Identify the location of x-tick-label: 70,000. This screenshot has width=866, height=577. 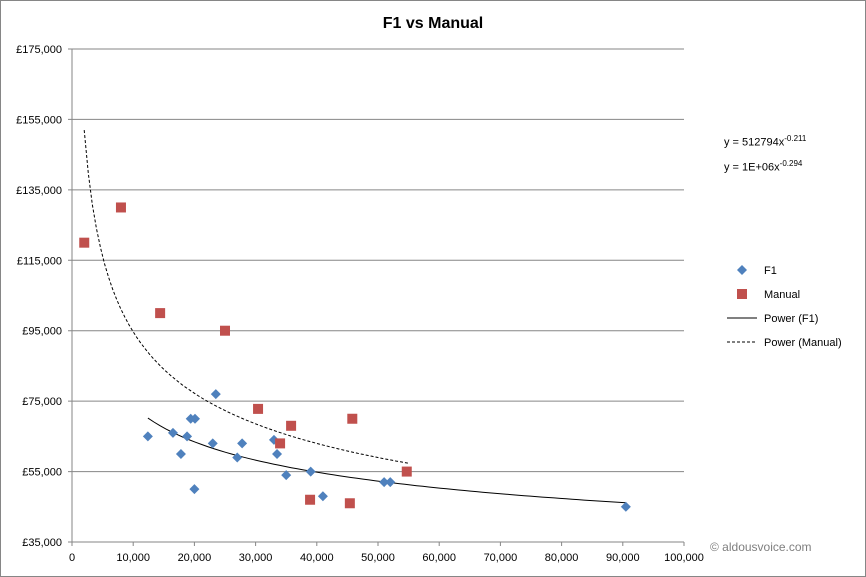
(501, 558).